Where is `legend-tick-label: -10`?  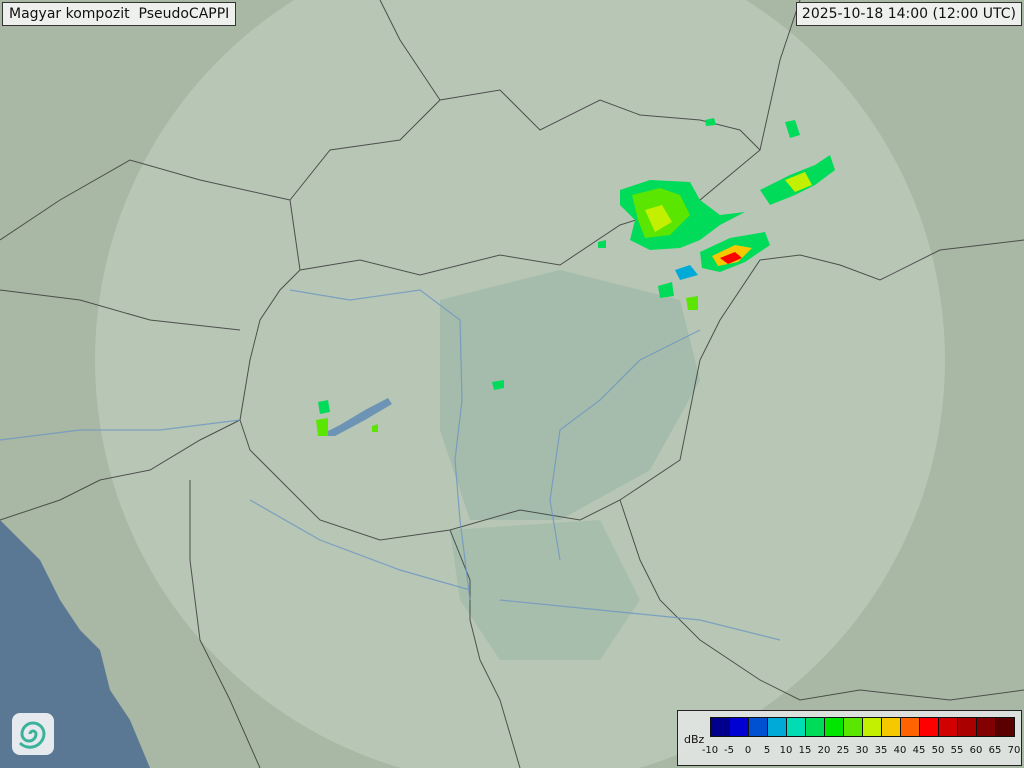 legend-tick-label: -10 is located at coordinates (710, 750).